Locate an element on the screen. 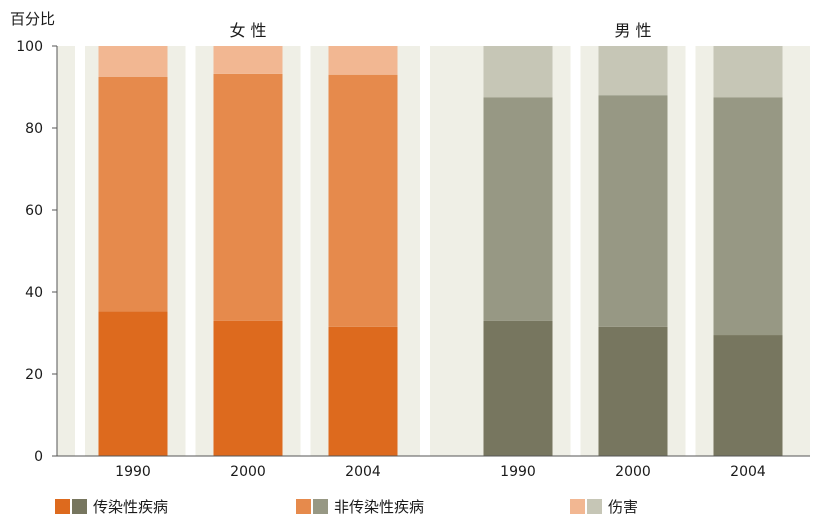  y-tick-label: 100 is located at coordinates (29, 47).